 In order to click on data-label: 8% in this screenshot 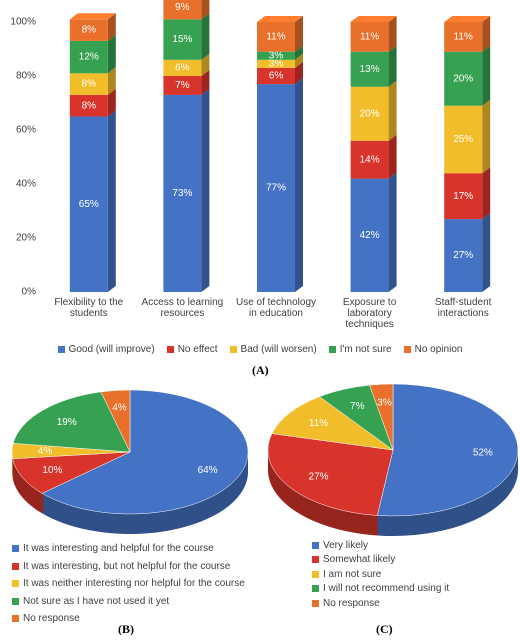, I will do `click(89, 30)`.